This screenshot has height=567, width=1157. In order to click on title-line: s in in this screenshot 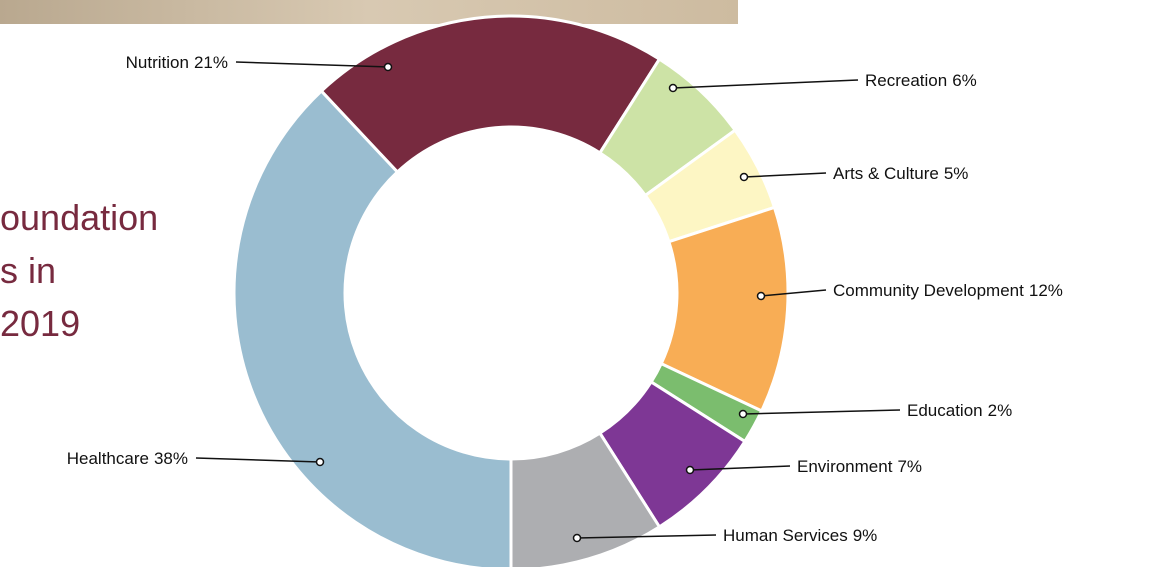, I will do `click(28, 270)`.